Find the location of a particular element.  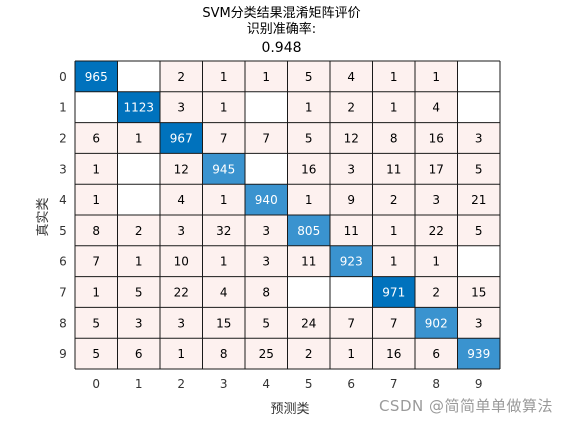

cell-value-r9-c7: 16 is located at coordinates (393, 354).